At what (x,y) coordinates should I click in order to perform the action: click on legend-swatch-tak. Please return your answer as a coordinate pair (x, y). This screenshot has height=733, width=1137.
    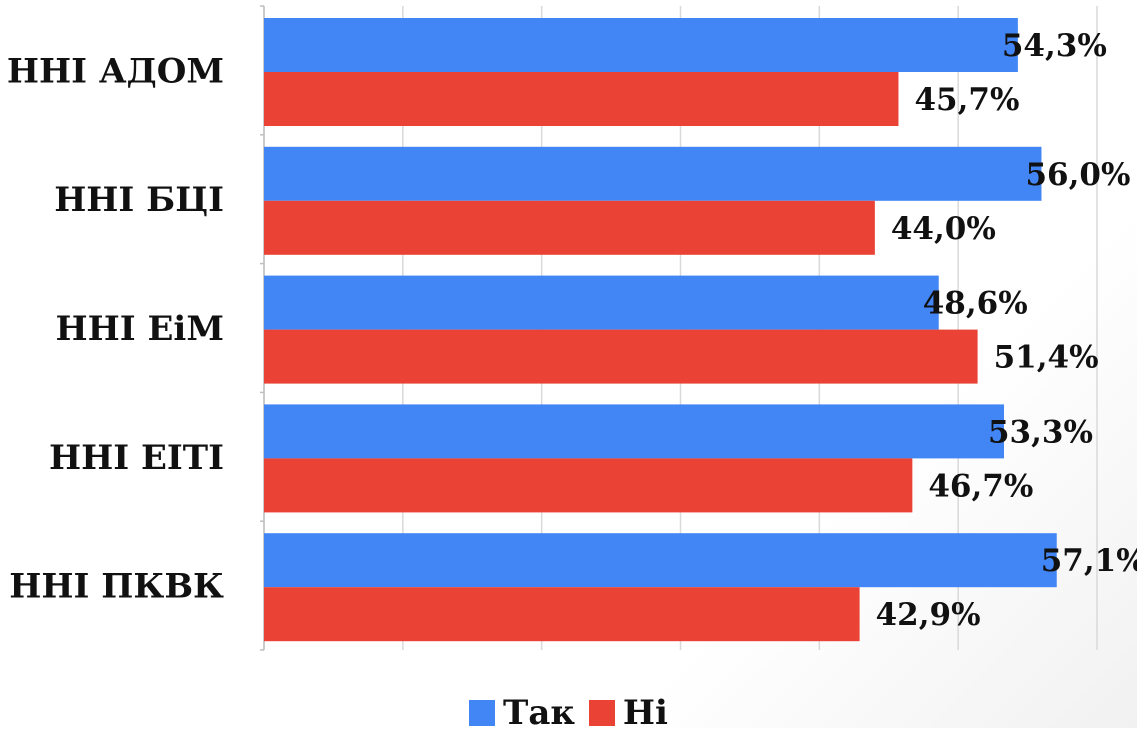
    Looking at the image, I should click on (482, 713).